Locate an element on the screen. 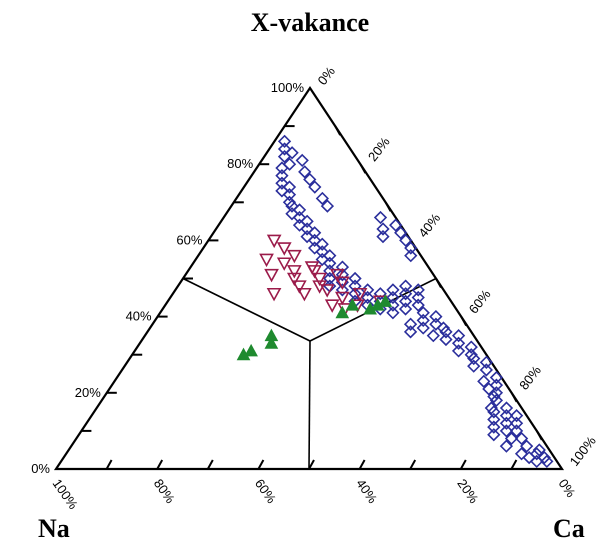 The height and width of the screenshot is (549, 606). tick-label-left: 100% is located at coordinates (288, 87).